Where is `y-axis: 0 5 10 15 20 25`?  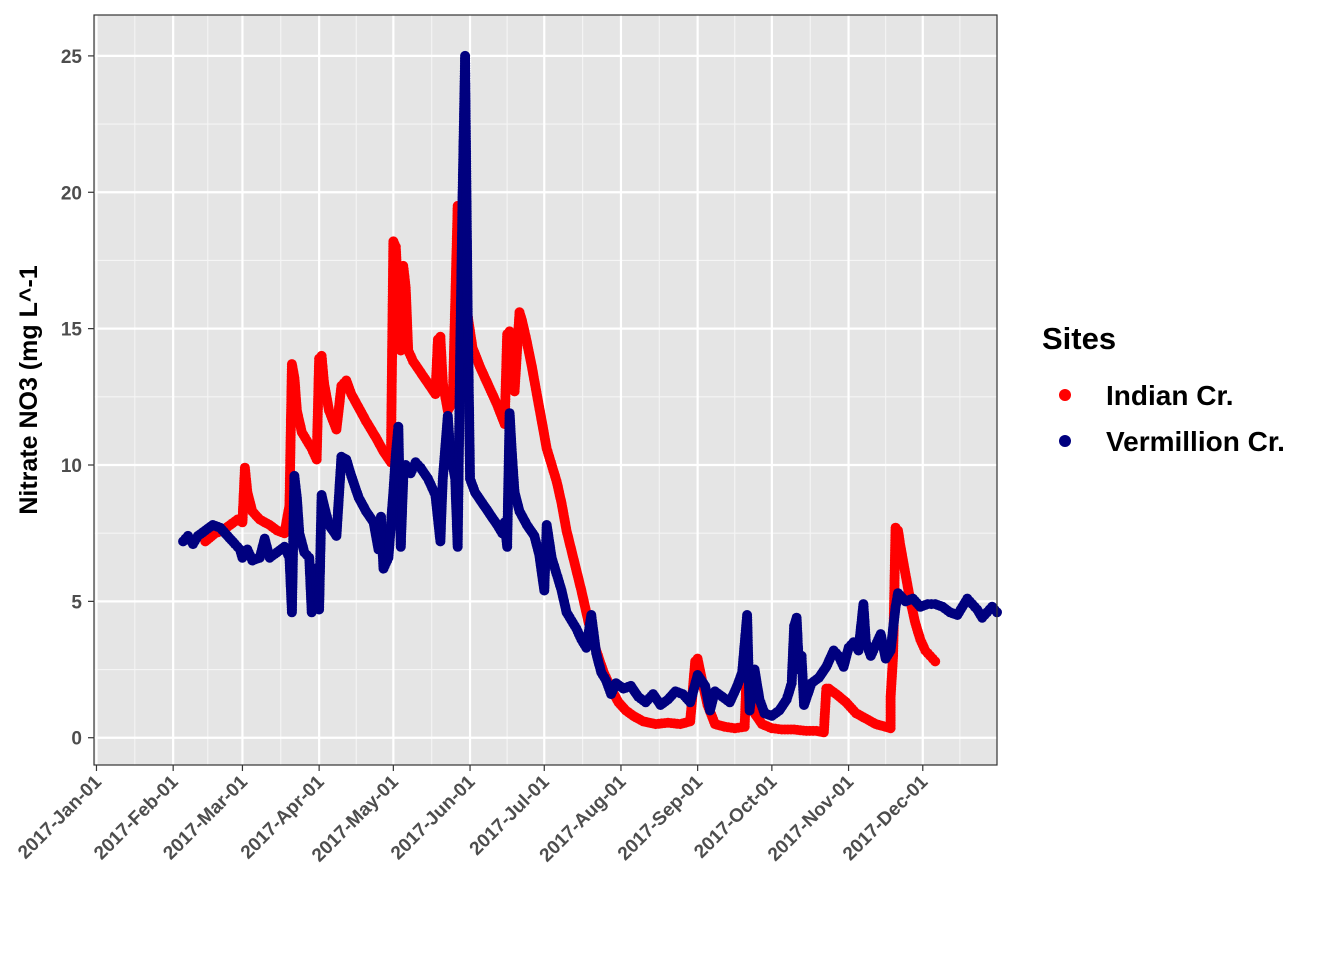
y-axis: 0 5 10 15 20 25 is located at coordinates (77, 398).